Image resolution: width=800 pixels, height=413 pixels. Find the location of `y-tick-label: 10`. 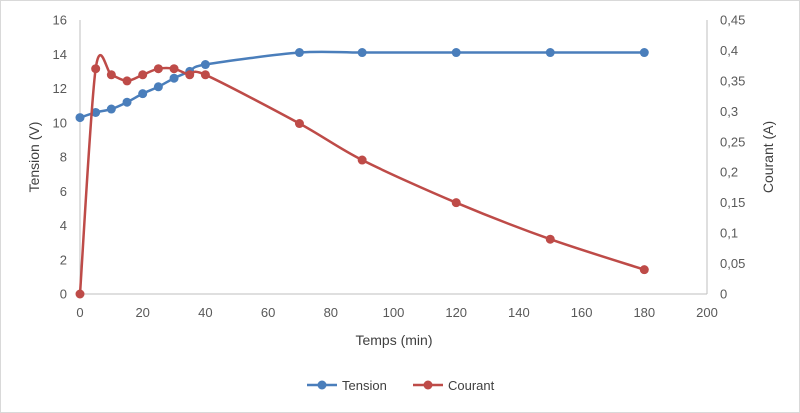

y-tick-label: 10 is located at coordinates (60, 122).